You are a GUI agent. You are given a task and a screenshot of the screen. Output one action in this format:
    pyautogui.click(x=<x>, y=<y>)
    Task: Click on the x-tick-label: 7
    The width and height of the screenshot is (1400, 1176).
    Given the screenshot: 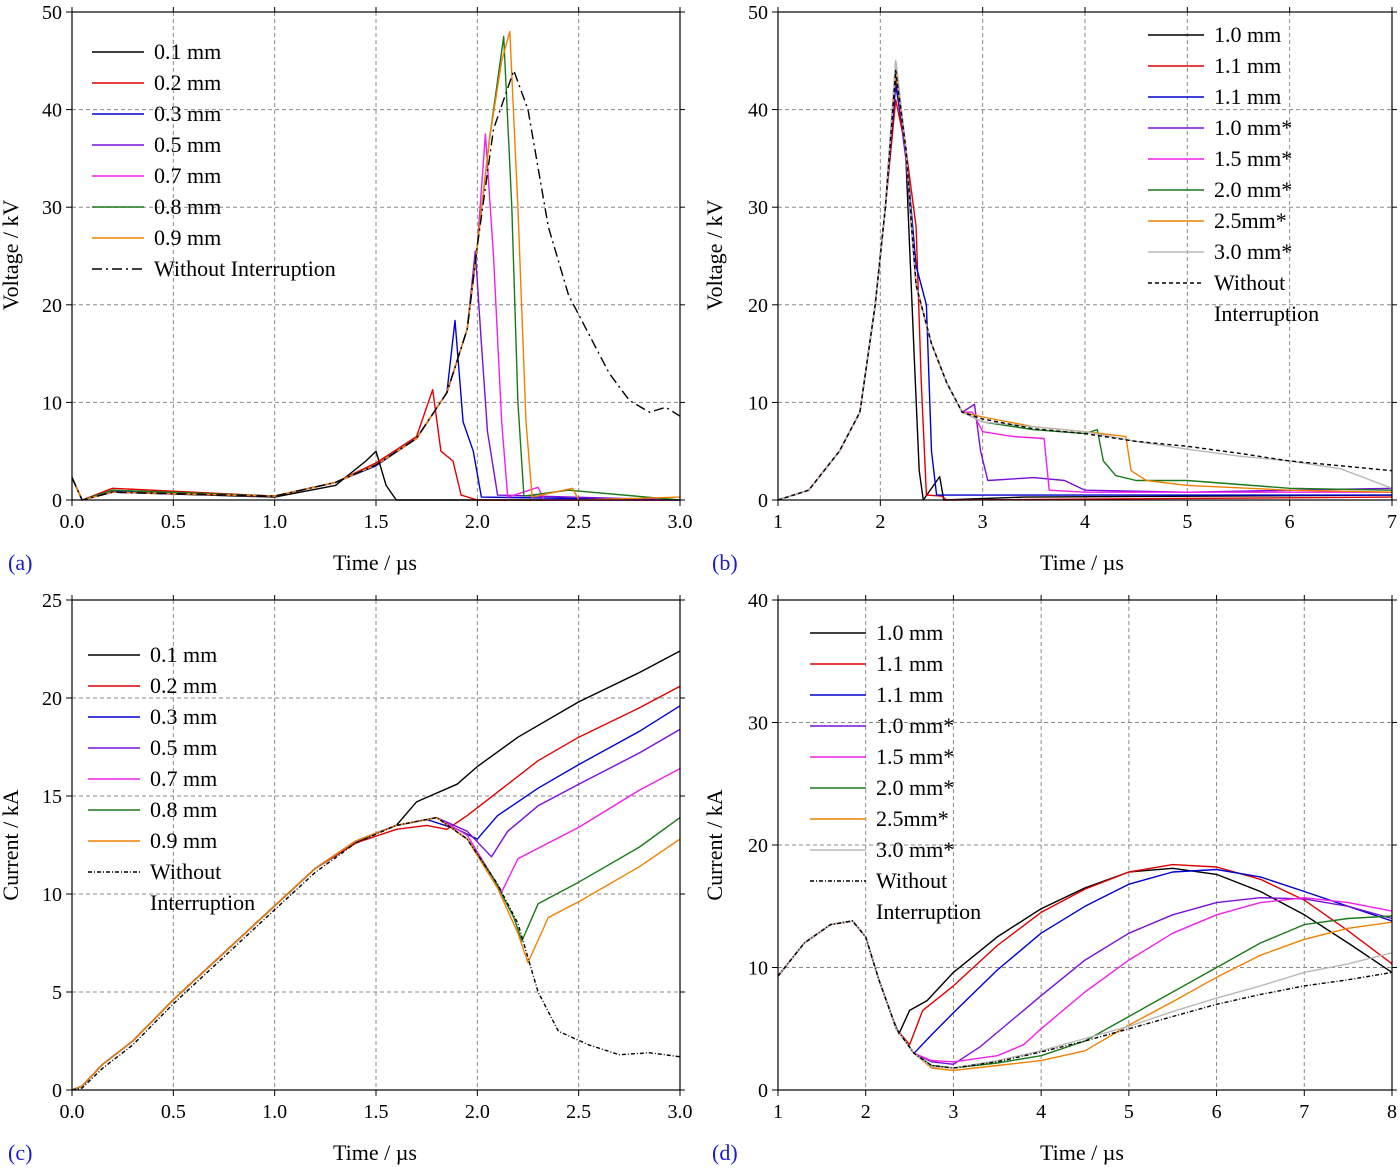 What is the action you would take?
    pyautogui.click(x=1304, y=1112)
    